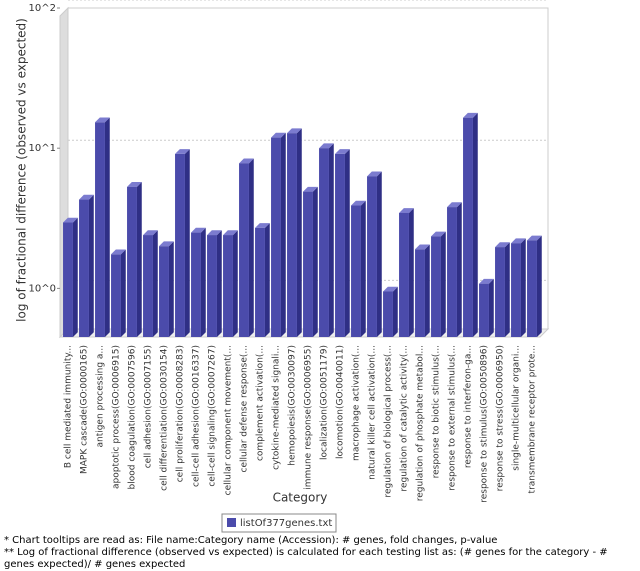 This screenshot has height=571, width=640. Describe the element at coordinates (133, 417) in the screenshot. I see `x-tick-label: blood coagulation(GO:0007596)` at that location.